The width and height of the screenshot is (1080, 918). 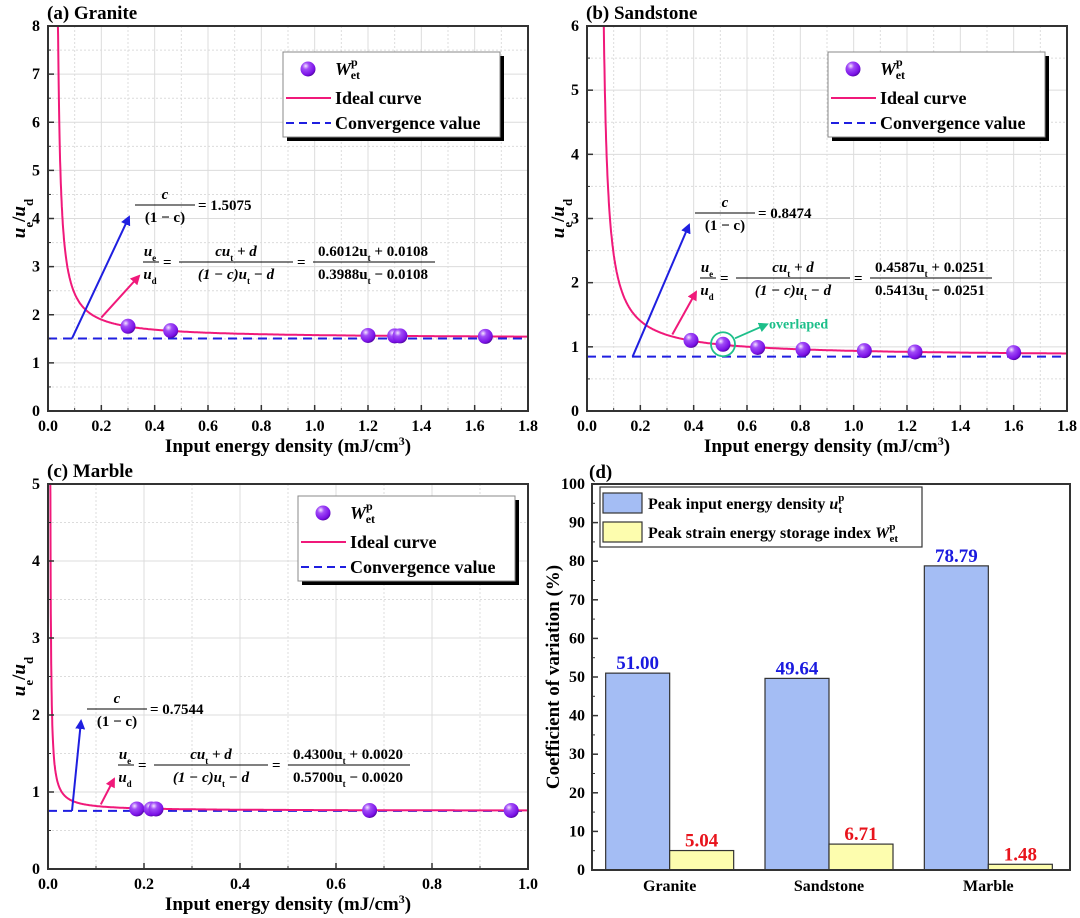 I want to click on bar-storage-index, so click(x=861, y=857).